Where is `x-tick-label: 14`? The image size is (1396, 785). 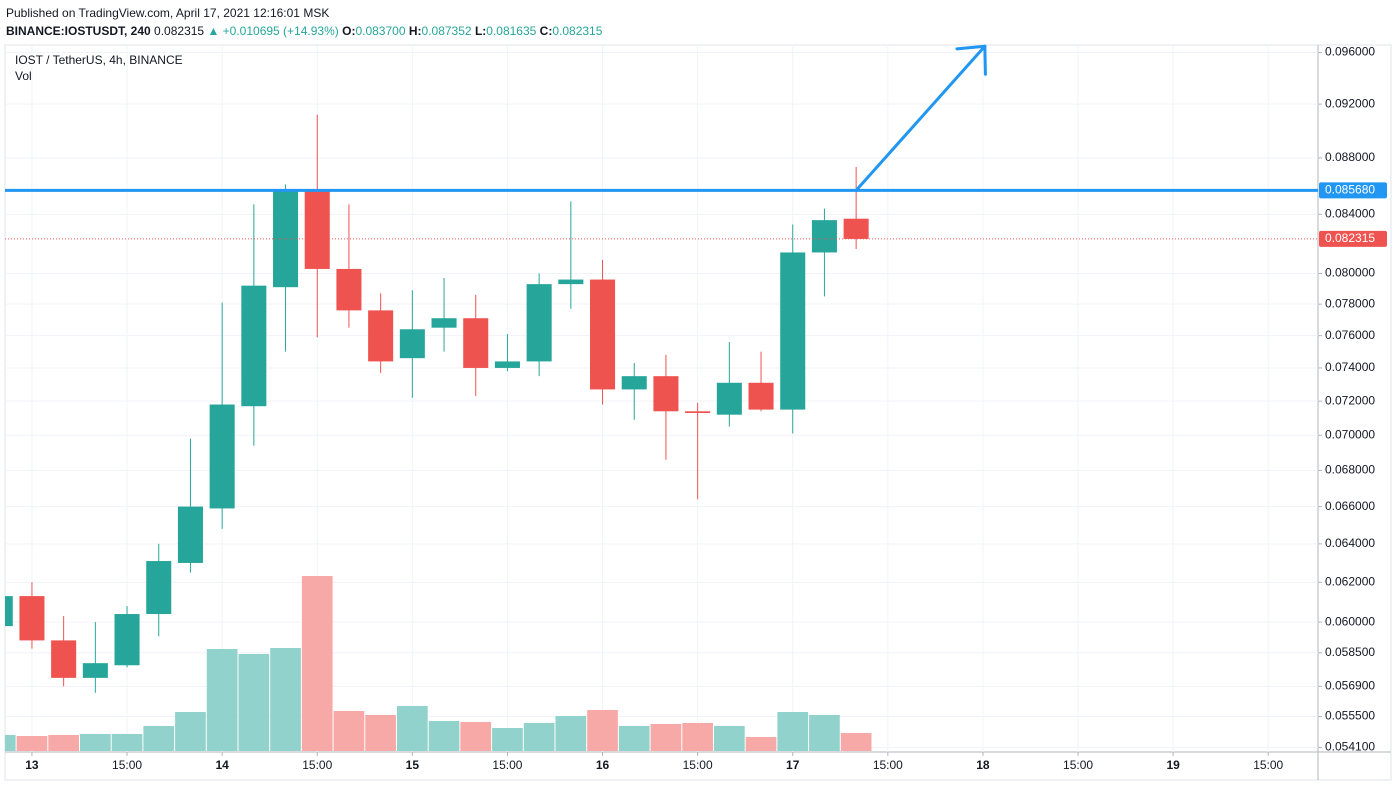
x-tick-label: 14 is located at coordinates (222, 765).